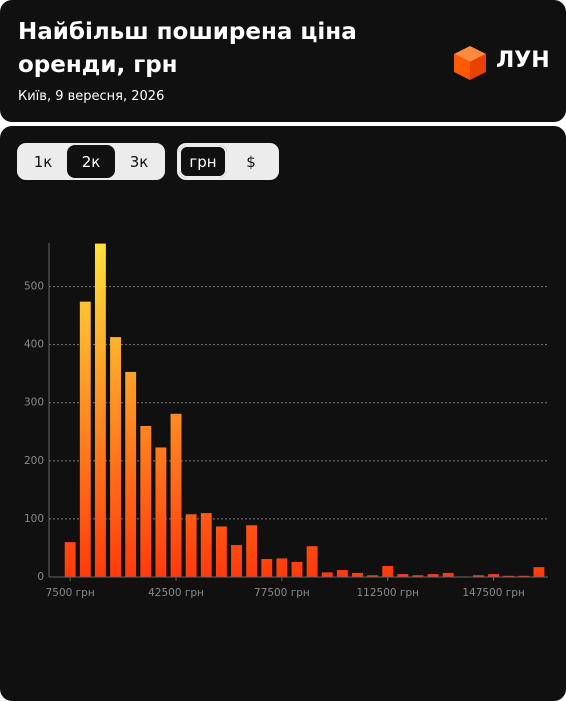 This screenshot has width=566, height=701. I want to click on toggle-button: грн, so click(203, 161).